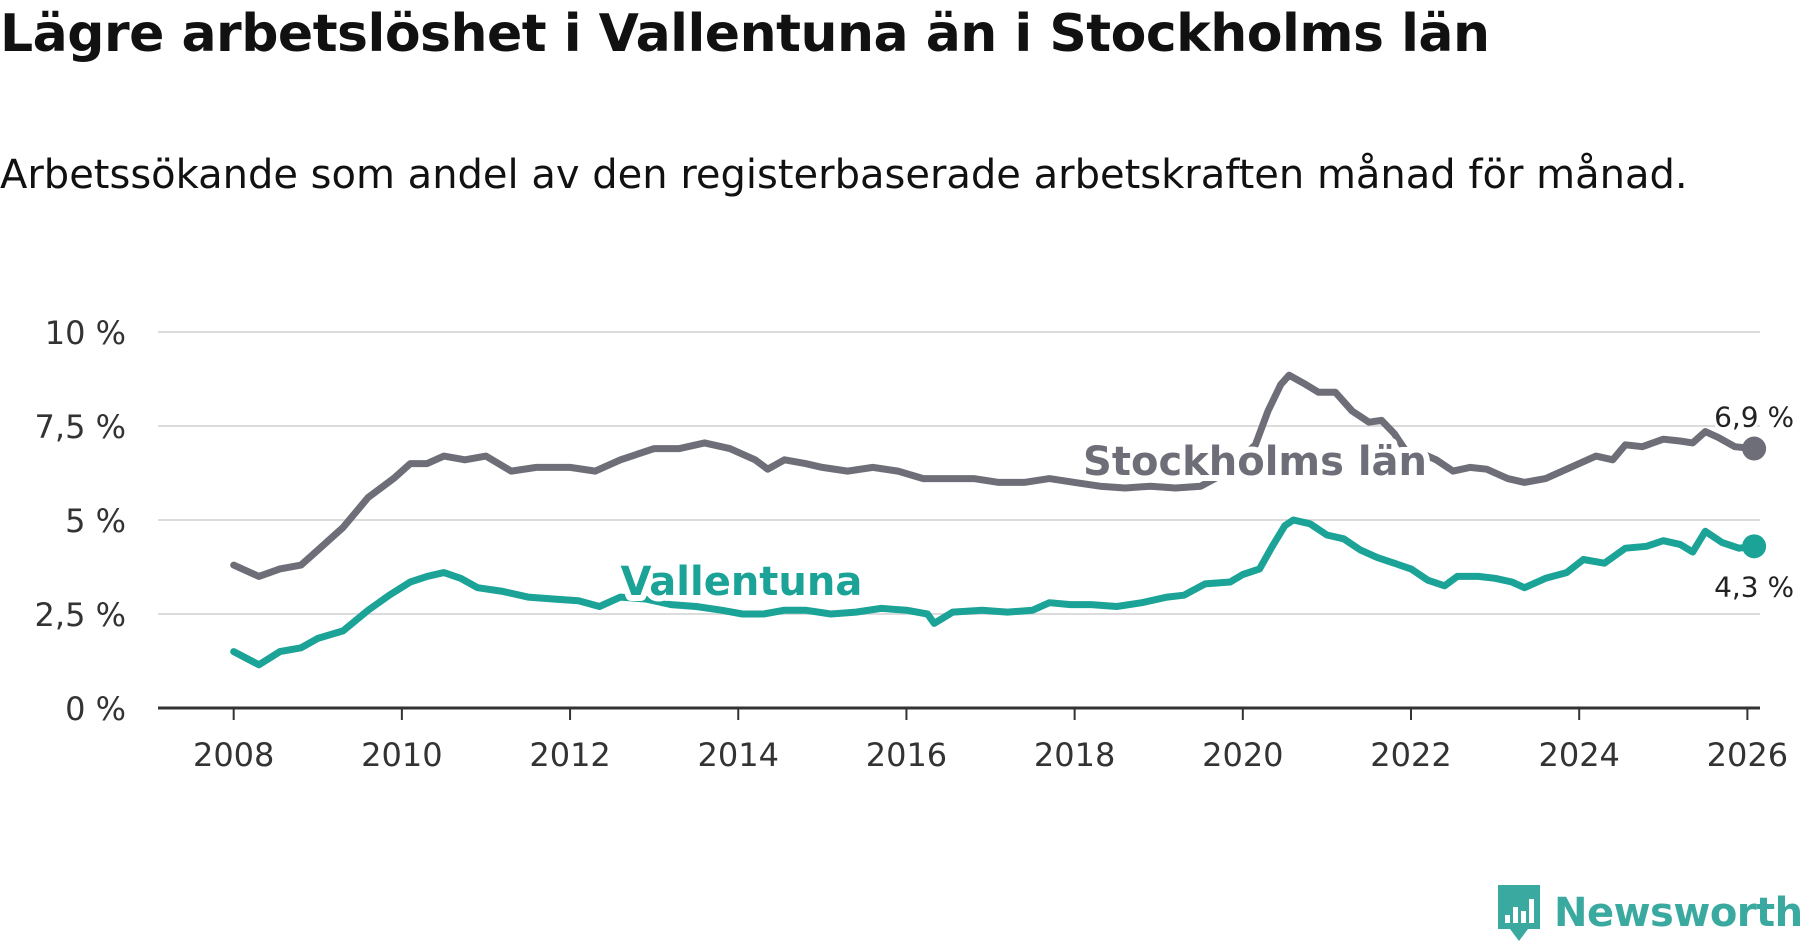 The height and width of the screenshot is (948, 1800). Describe the element at coordinates (742, 582) in the screenshot. I see `series-name-label-vallentuna: Vallentuna` at that location.